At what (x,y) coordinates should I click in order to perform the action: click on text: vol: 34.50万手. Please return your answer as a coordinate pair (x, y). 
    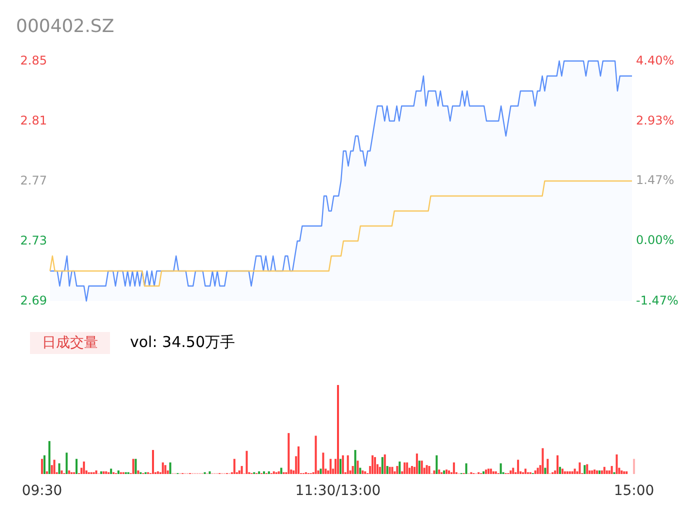
    Looking at the image, I should click on (182, 342).